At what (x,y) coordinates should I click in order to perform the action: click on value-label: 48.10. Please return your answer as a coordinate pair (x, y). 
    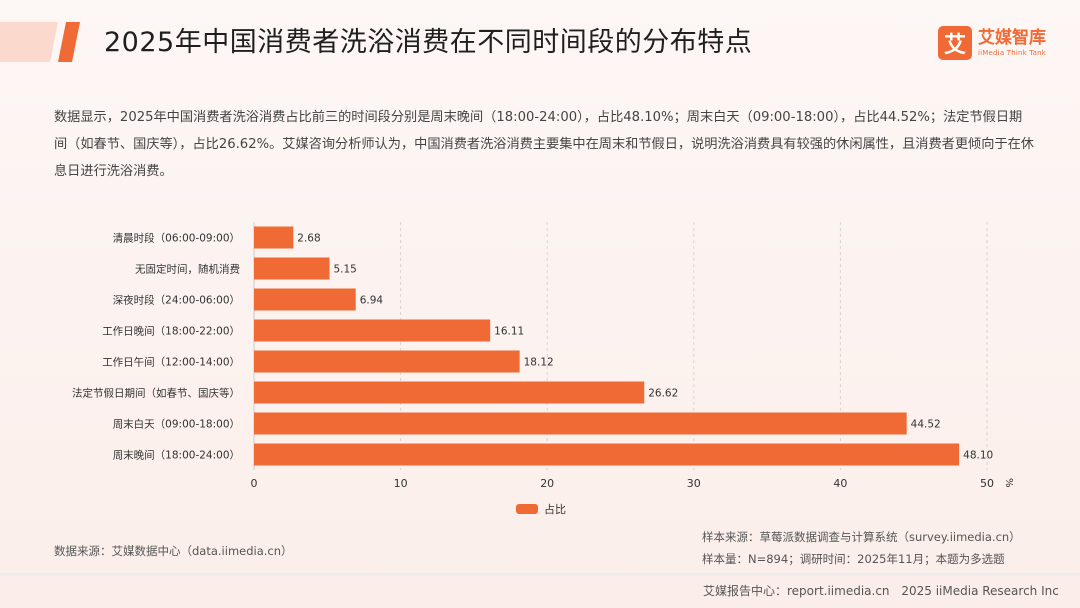
    Looking at the image, I should click on (978, 456).